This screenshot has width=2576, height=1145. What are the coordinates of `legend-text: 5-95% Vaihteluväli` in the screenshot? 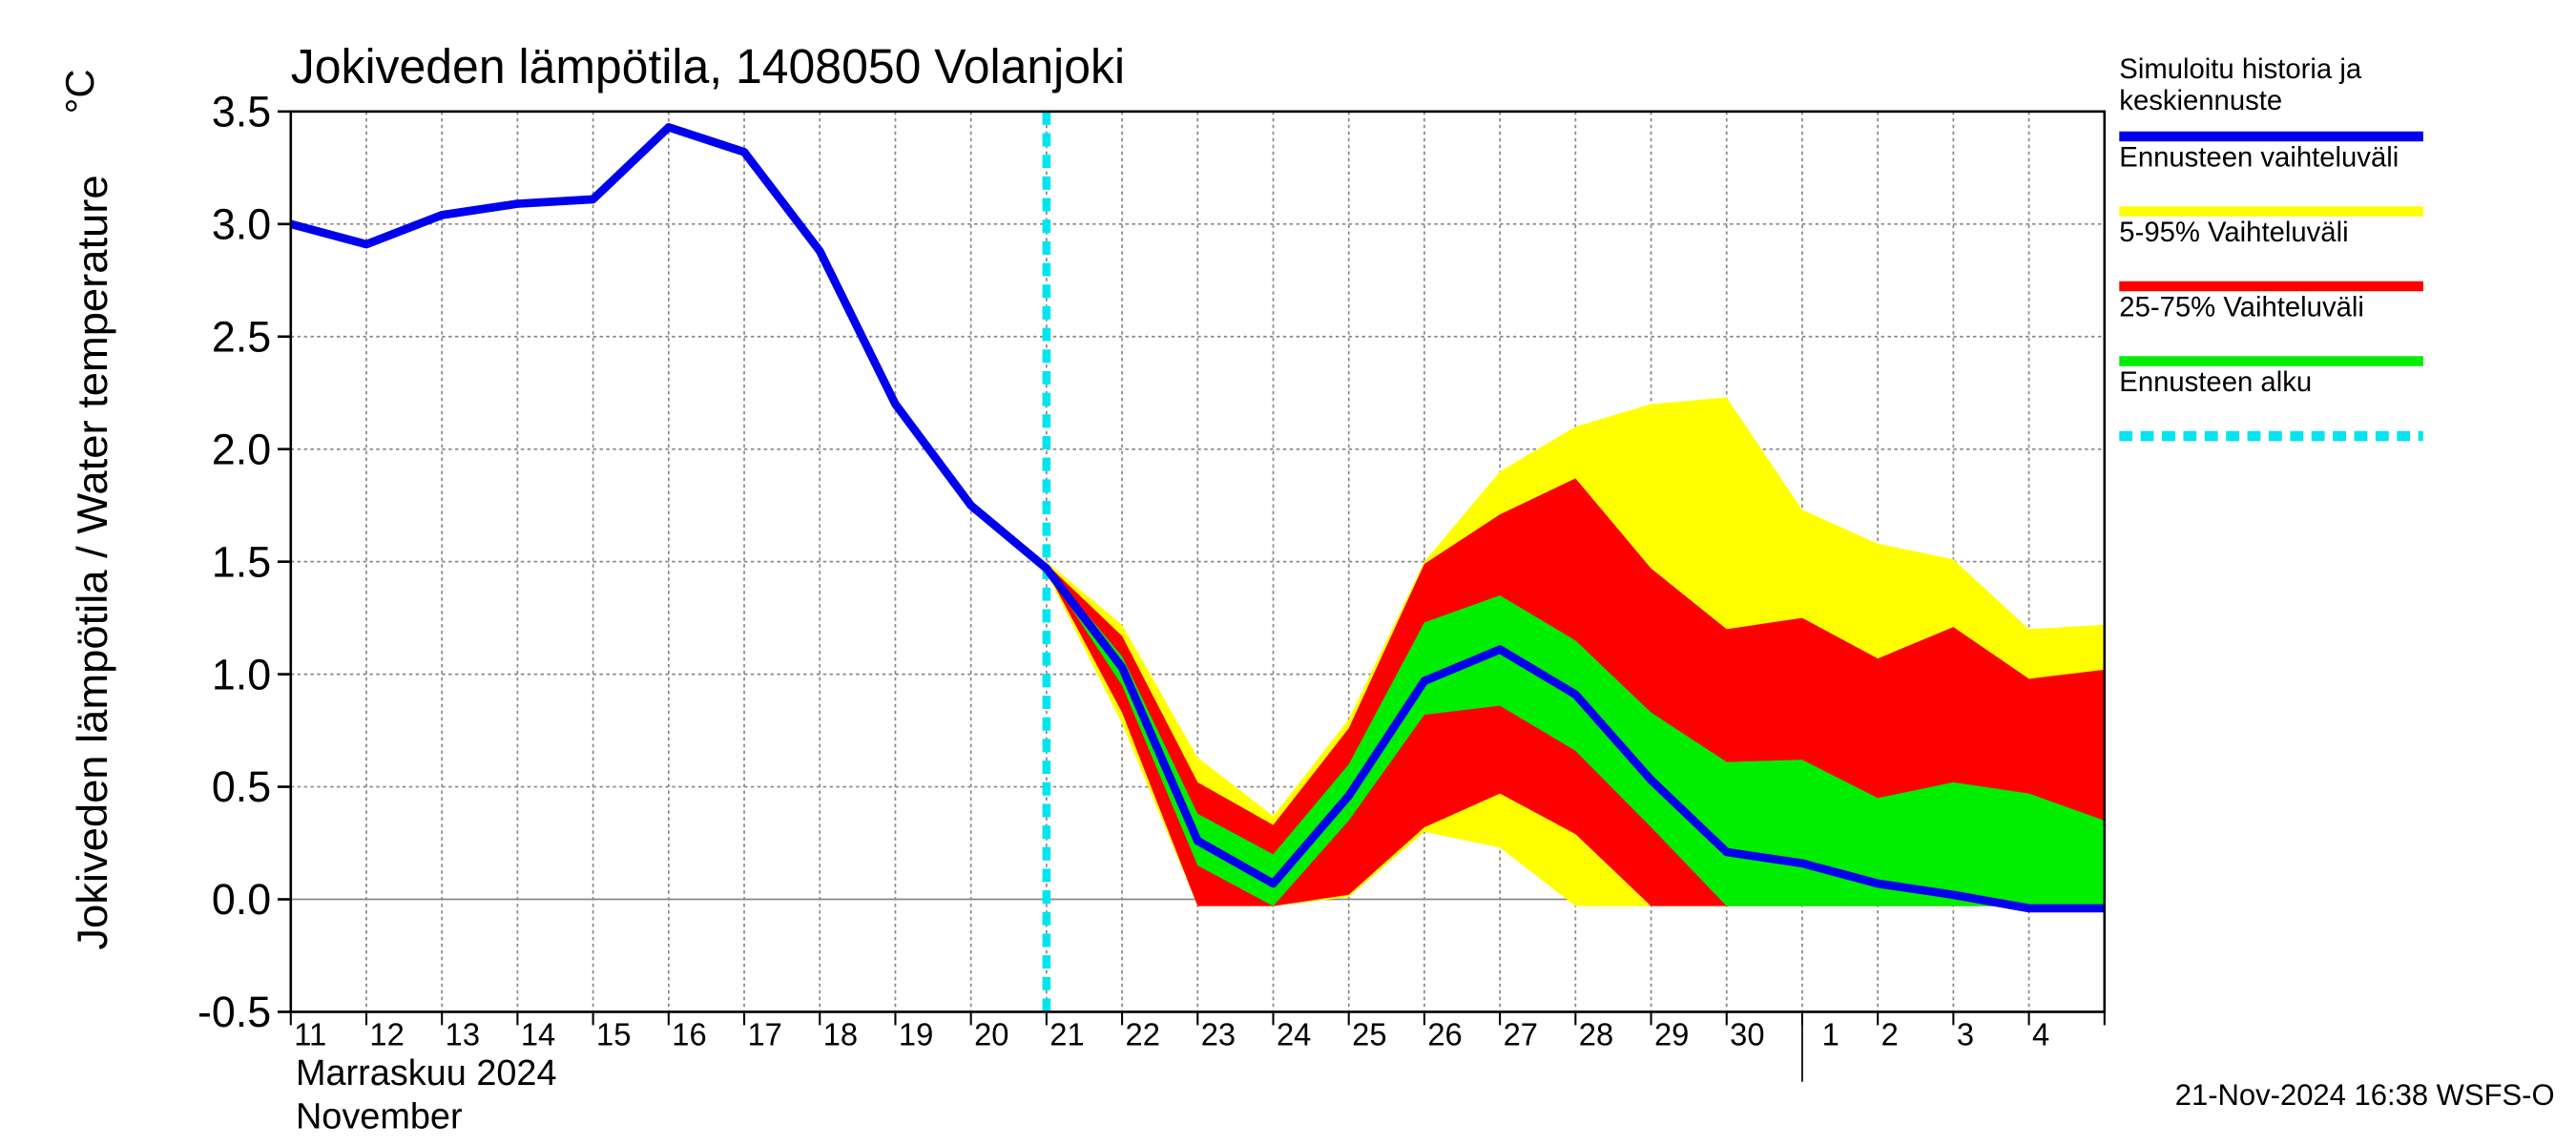 It's located at (2234, 232).